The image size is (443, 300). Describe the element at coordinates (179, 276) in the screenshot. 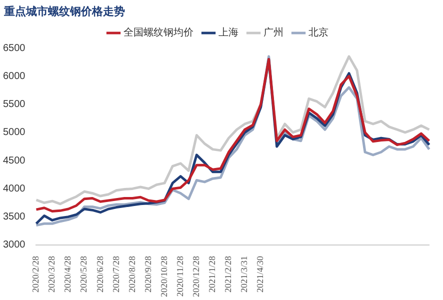

I see `x-tick-label: 2020/11/28` at that location.